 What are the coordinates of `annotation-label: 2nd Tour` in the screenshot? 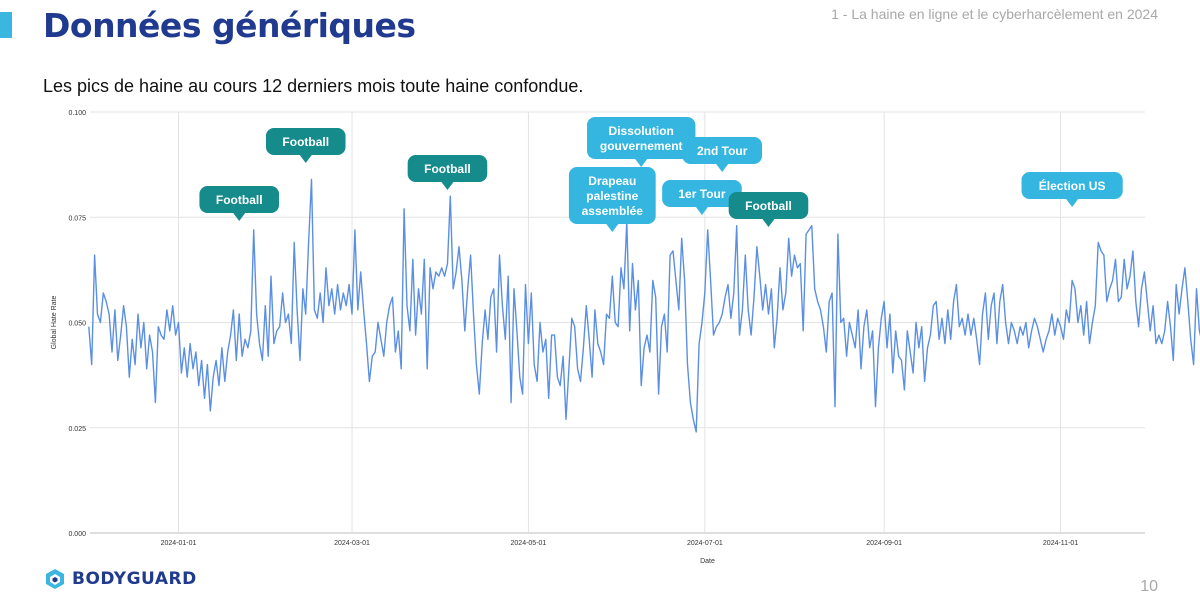 It's located at (722, 151).